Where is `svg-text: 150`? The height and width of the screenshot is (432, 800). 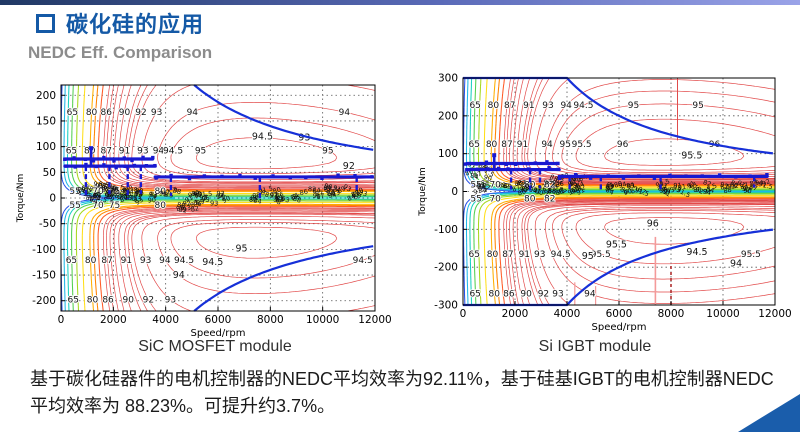
svg-text: 150 is located at coordinates (46, 121).